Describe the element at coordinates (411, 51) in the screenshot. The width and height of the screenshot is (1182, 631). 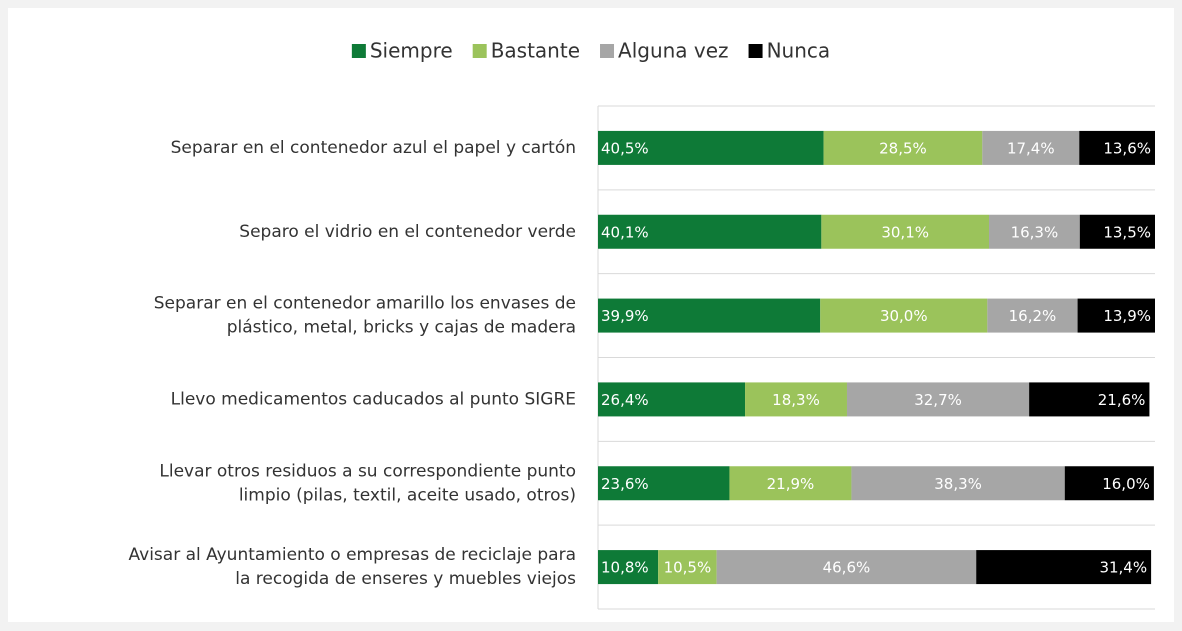
I see `legend-label: Siempre` at that location.